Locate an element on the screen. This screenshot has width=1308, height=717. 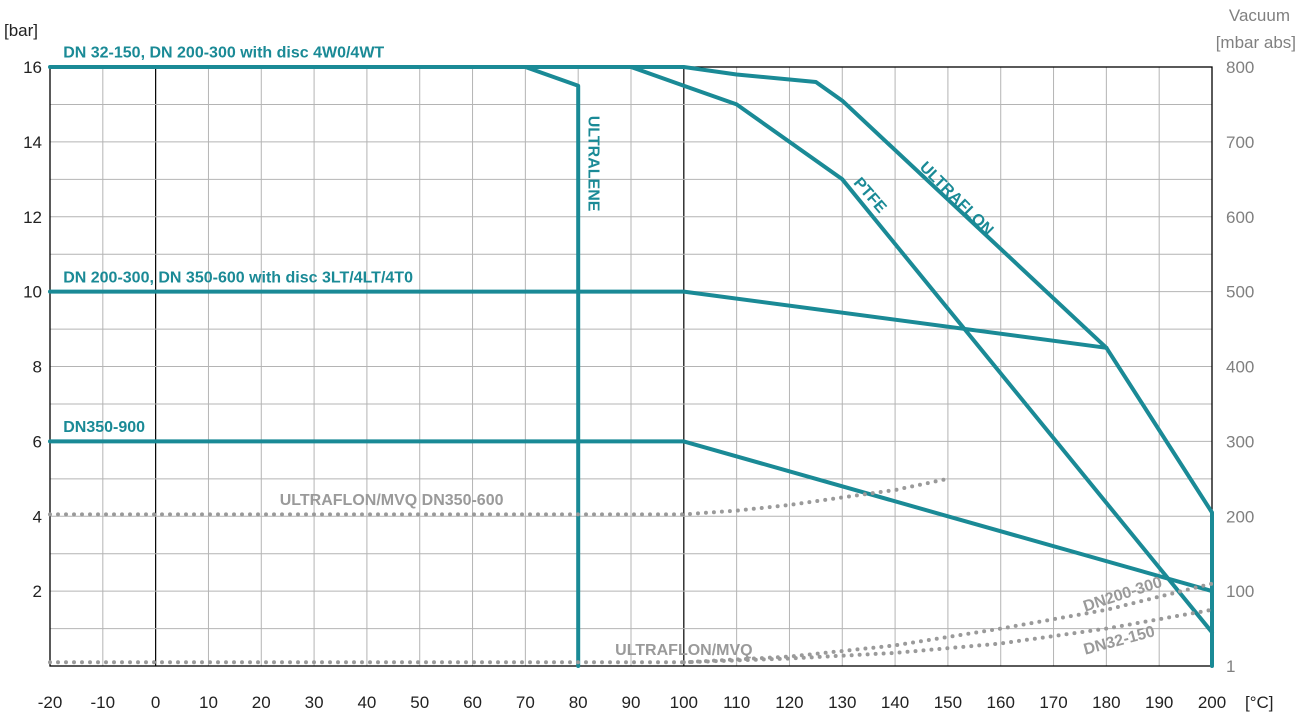
x-tick-label: 10 is located at coordinates (208, 702).